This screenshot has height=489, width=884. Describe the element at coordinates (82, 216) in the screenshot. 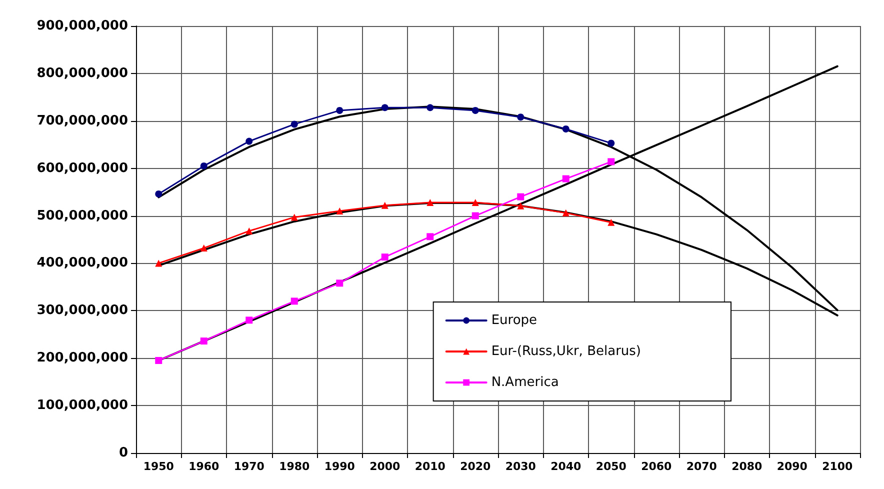

I see `y-tick-label: 500,000,000` at that location.